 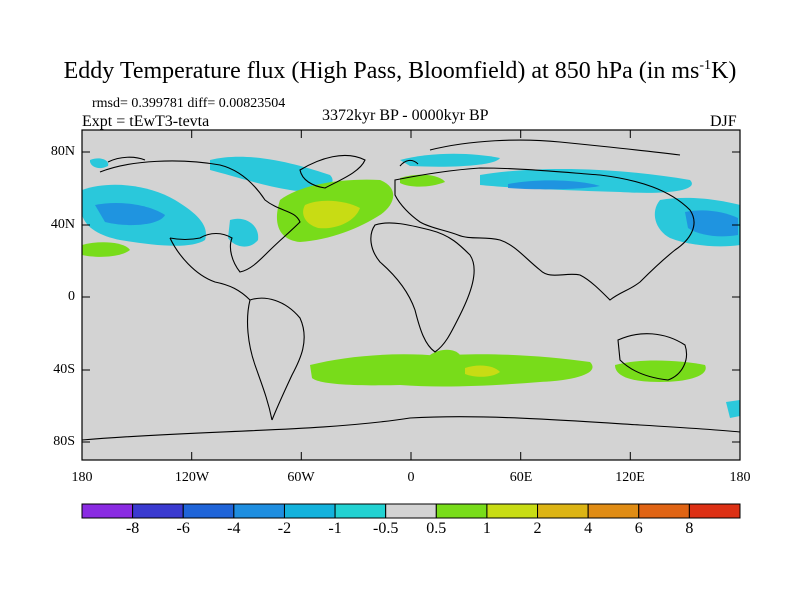 I want to click on stronger-positive-areas, so click(x=401, y=288).